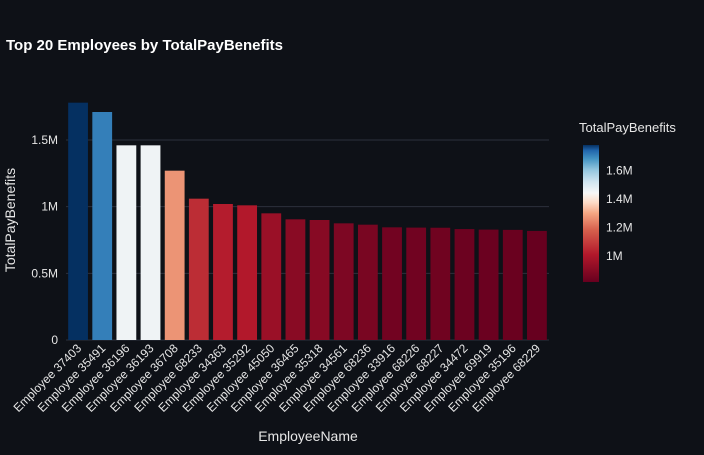 The height and width of the screenshot is (455, 704). I want to click on y-tick-label: 0.5M, so click(44, 273).